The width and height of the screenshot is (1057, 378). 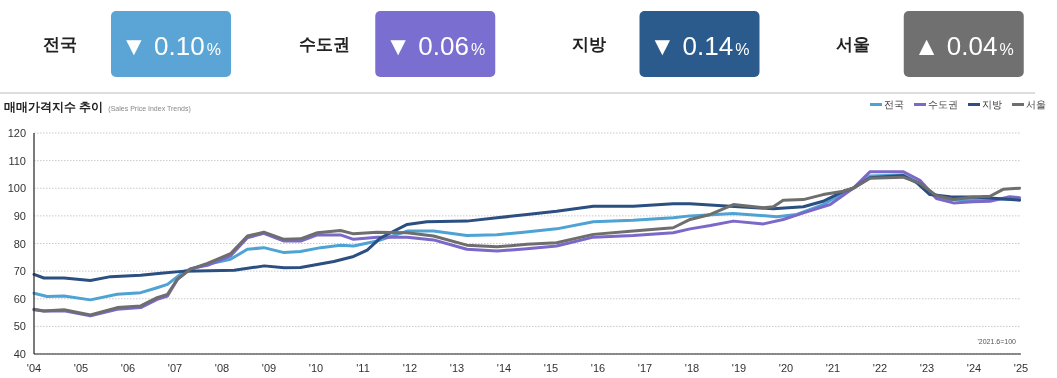 What do you see at coordinates (128, 368) in the screenshot?
I see `x-tick-label: '06` at bounding box center [128, 368].